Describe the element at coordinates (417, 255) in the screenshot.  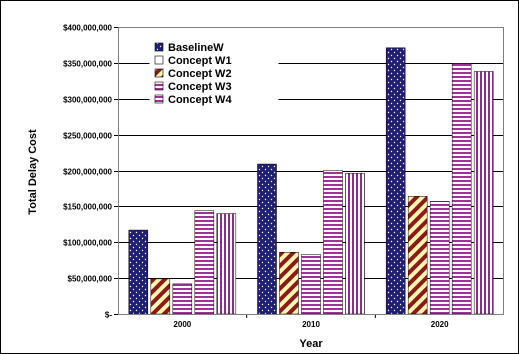
I see `bar-concept-w2-2020` at that location.